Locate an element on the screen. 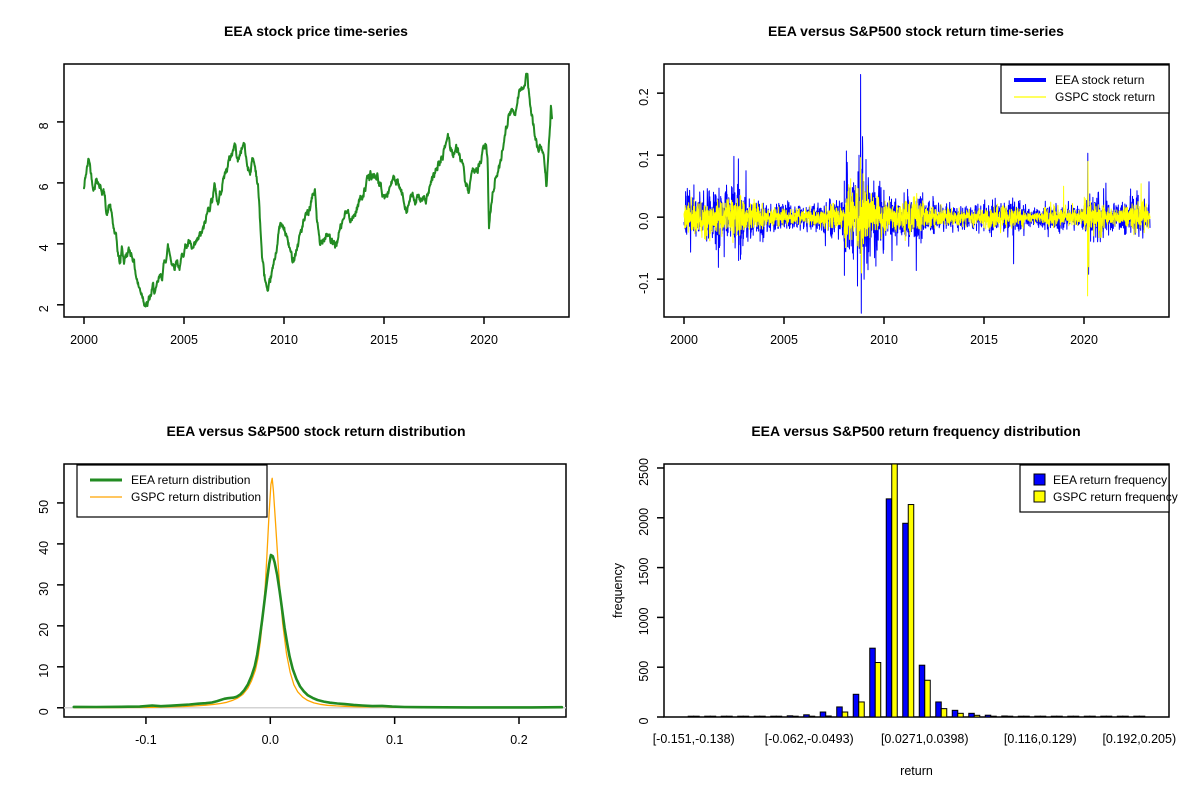 This screenshot has width=1200, height=800. svg-text: [-0.151,-0.138) is located at coordinates (694, 739).